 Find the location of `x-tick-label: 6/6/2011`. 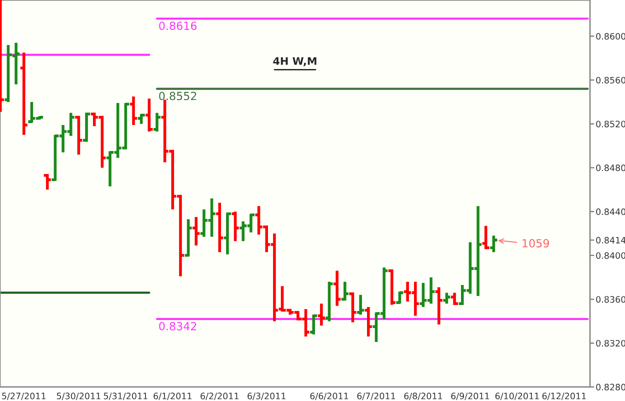

x-tick-label: 6/6/2011 is located at coordinates (329, 396).